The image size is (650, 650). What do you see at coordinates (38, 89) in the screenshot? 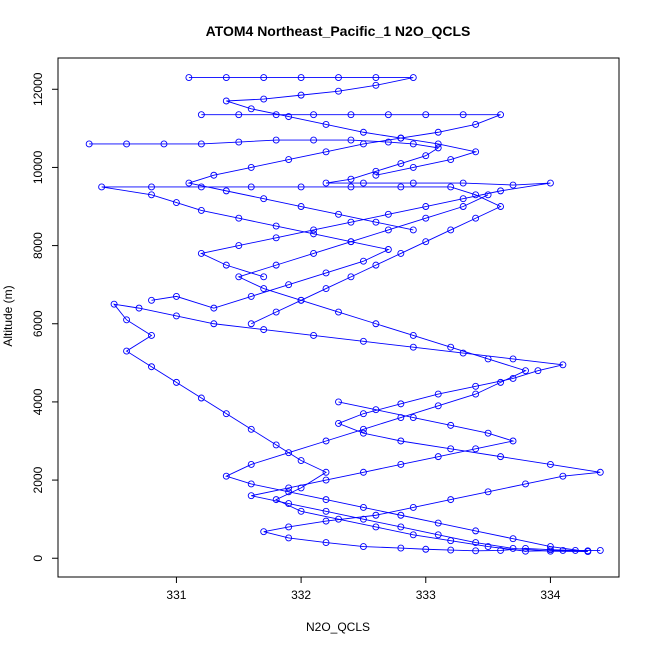
I see `y-tick-label: 12000` at bounding box center [38, 89].